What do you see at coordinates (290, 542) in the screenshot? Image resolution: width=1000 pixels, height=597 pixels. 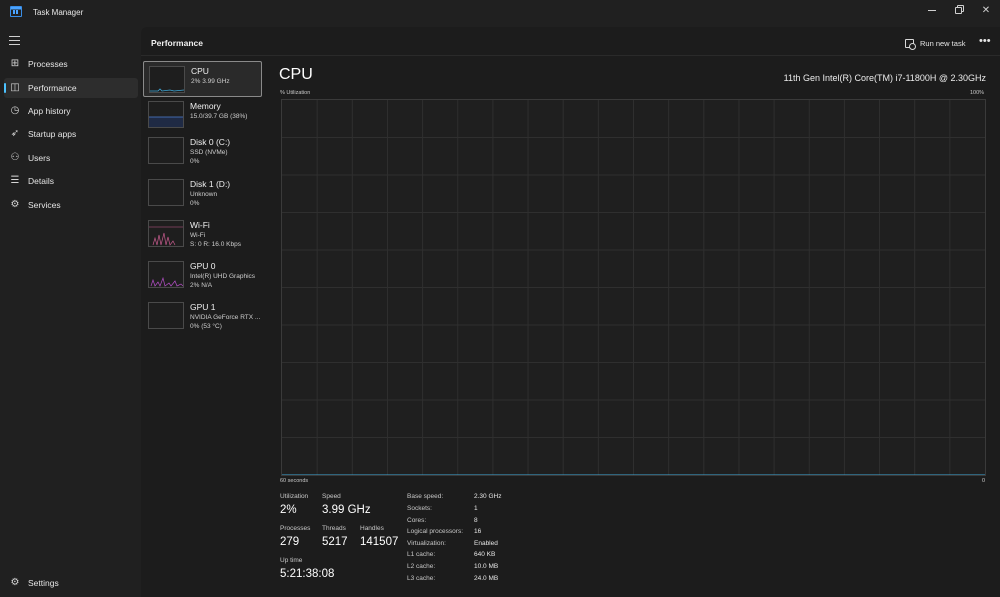 I see `processes-value: 279` at bounding box center [290, 542].